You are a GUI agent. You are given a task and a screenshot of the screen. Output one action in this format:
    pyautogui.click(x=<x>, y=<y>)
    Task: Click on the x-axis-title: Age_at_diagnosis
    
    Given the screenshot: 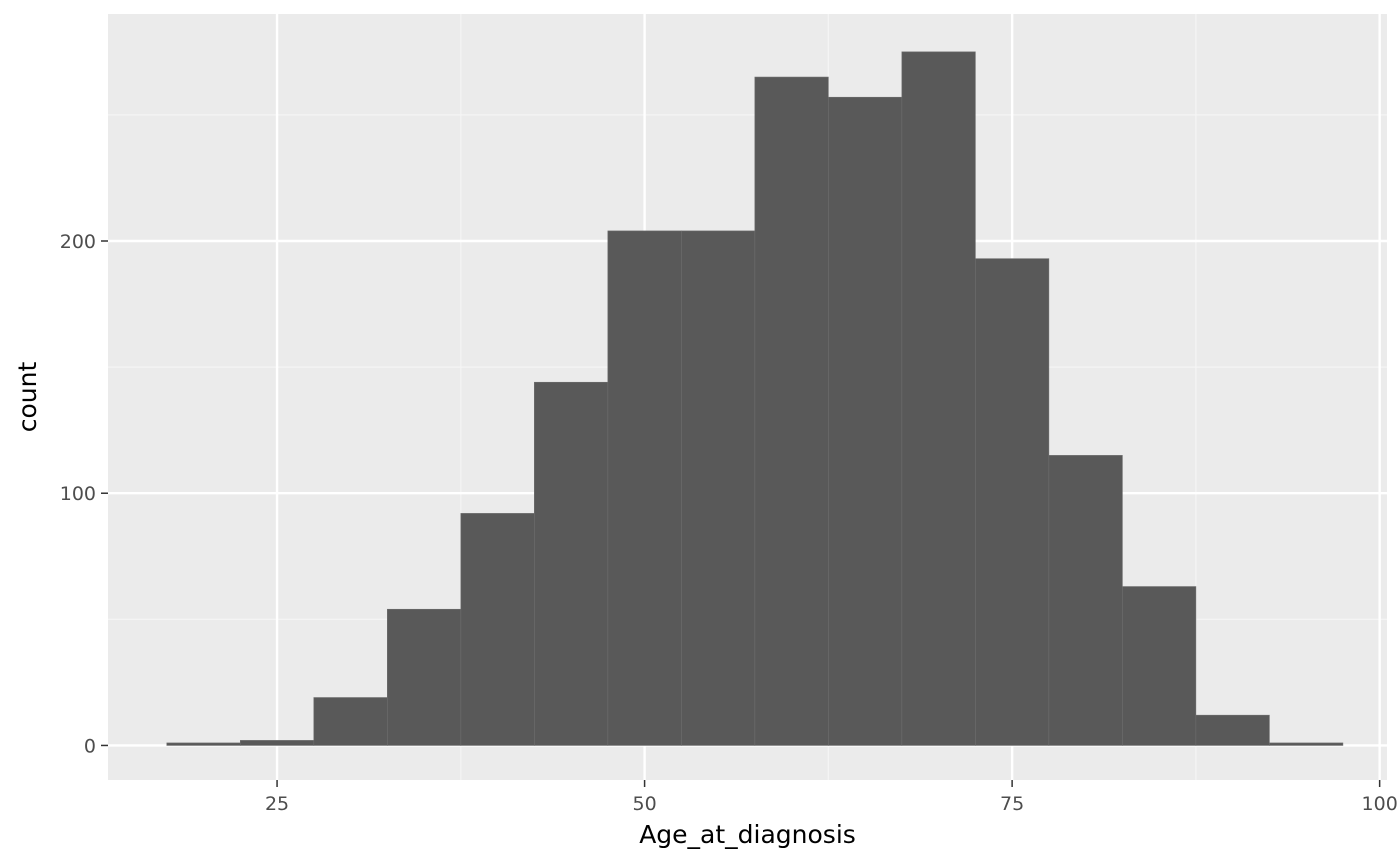 What is the action you would take?
    pyautogui.click(x=747, y=834)
    